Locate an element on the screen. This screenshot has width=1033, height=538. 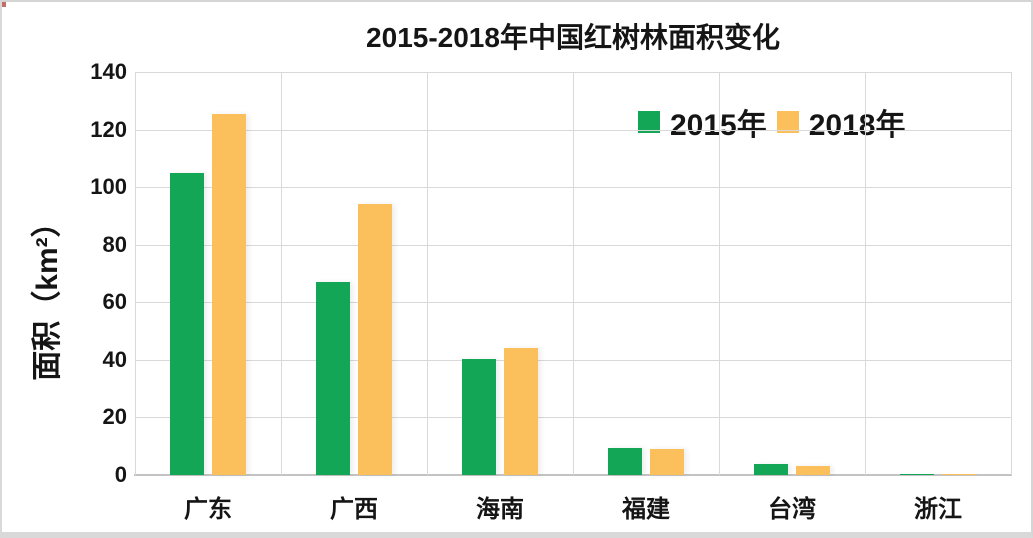
y-axis-title: 面积（km²） is located at coordinates (47, 294).